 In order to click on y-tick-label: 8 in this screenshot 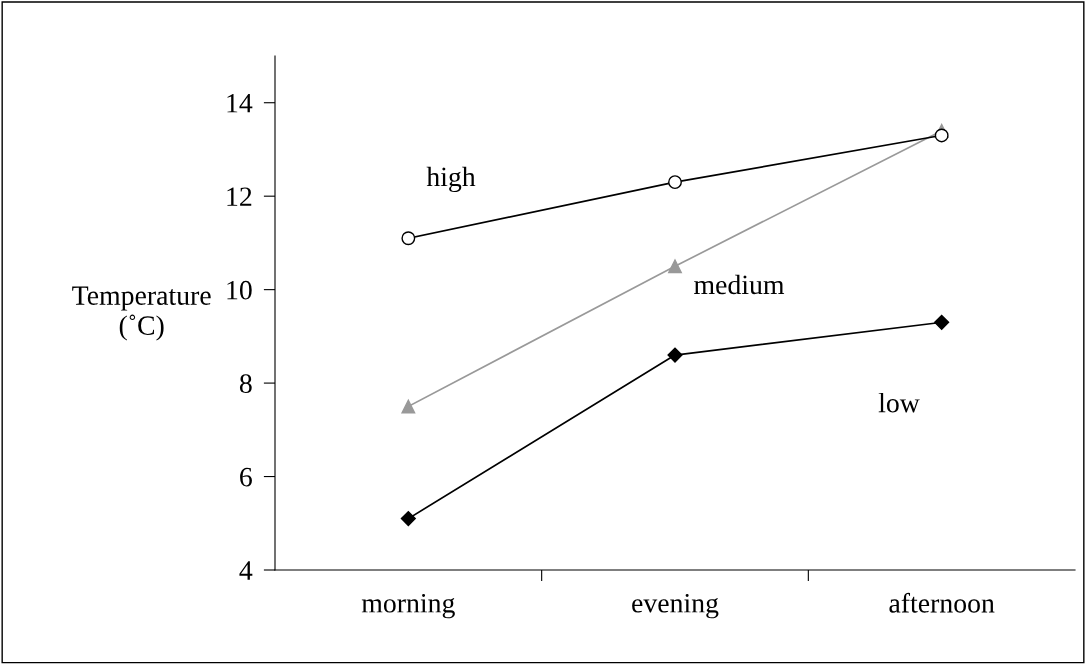, I will do `click(245, 383)`.